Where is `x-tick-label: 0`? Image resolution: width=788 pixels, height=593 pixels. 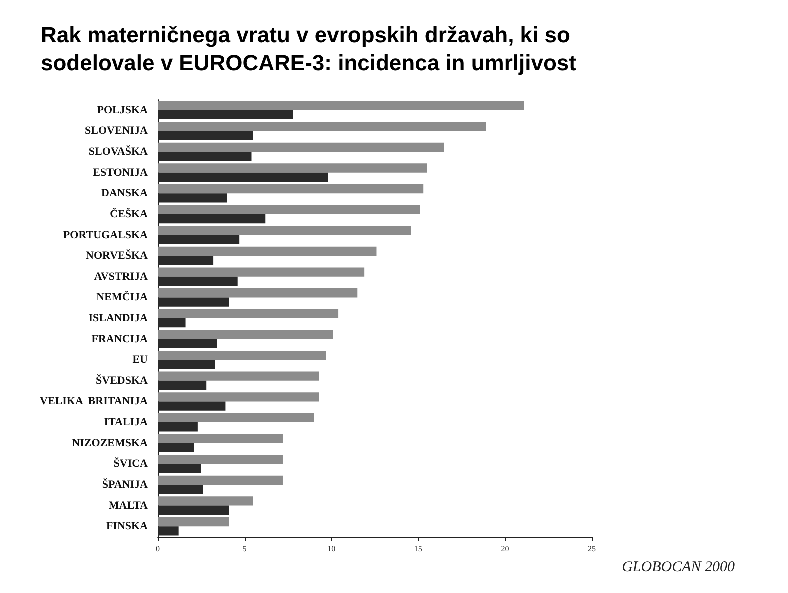 x-tick-label: 0 is located at coordinates (158, 549).